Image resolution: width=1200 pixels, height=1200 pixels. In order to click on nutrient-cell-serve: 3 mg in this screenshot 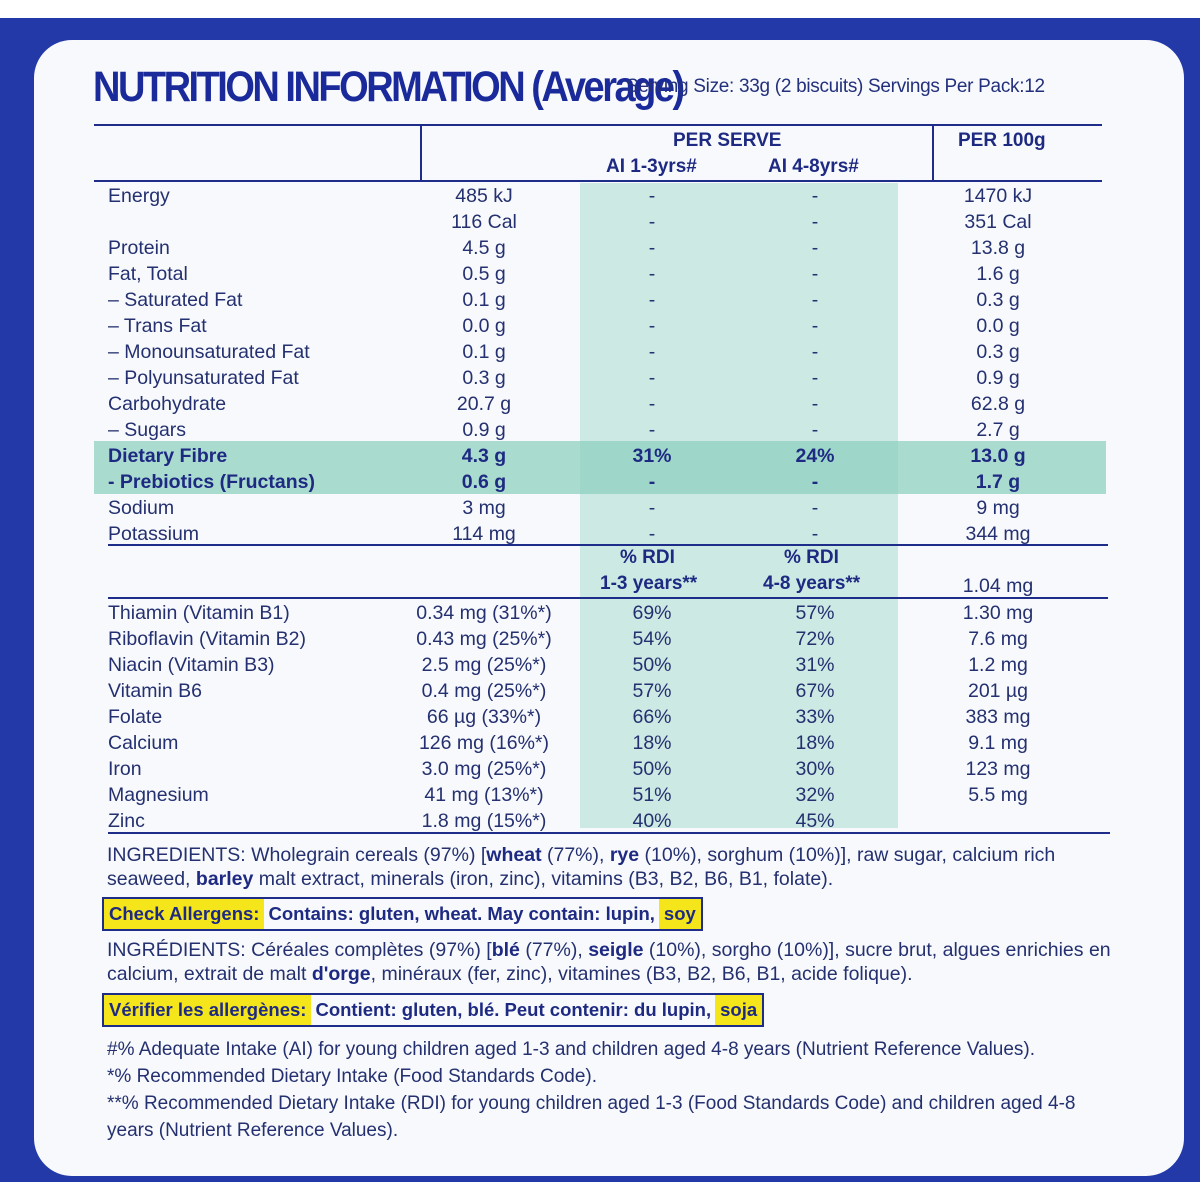, I will do `click(484, 508)`.